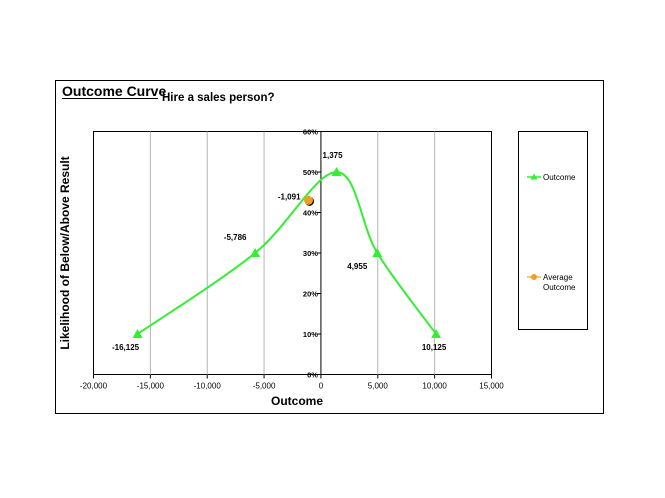  What do you see at coordinates (65, 252) in the screenshot?
I see `y-axis-label: Likelihood of Below/Above Result` at bounding box center [65, 252].